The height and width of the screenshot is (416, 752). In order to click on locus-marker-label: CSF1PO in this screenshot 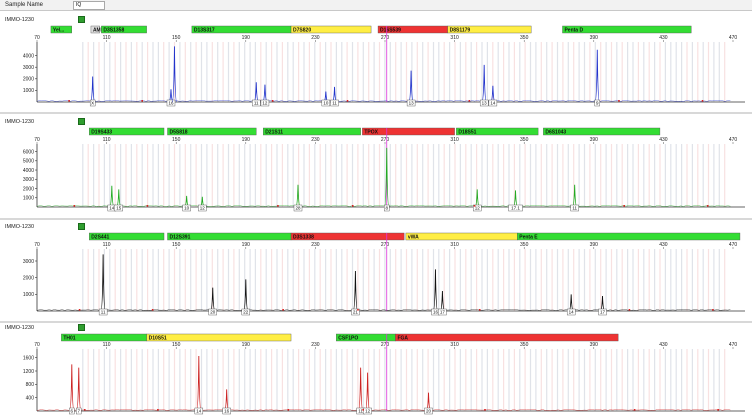, I will do `click(348, 338)`.